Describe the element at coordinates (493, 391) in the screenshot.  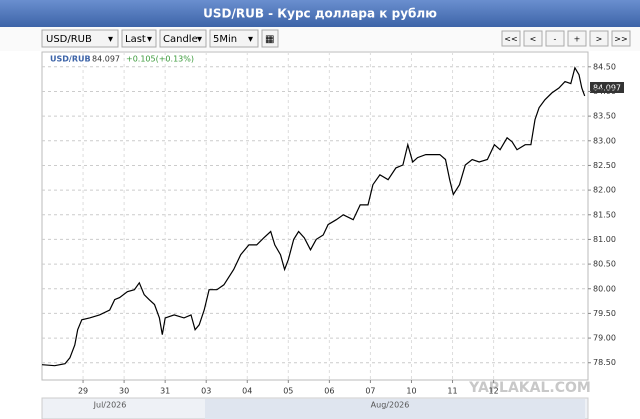
I see `x-tick-label: 12` at that location.